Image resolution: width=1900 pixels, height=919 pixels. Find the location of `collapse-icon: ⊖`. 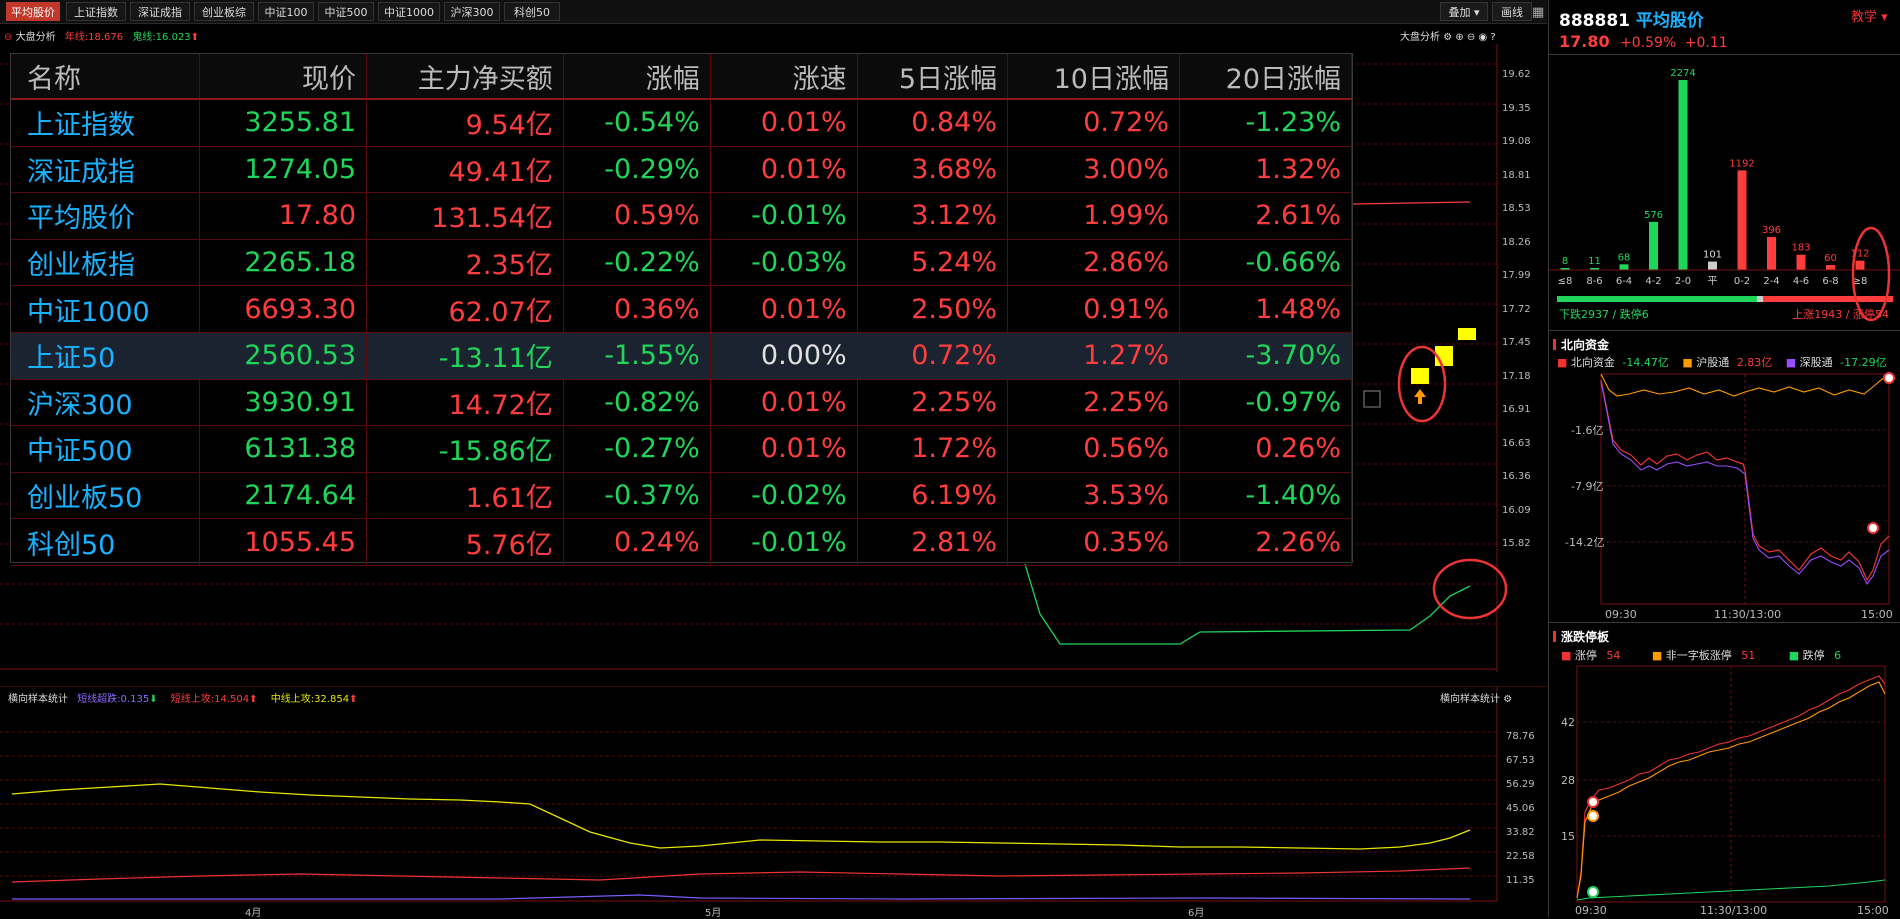

collapse-icon: ⊖ is located at coordinates (8, 37).